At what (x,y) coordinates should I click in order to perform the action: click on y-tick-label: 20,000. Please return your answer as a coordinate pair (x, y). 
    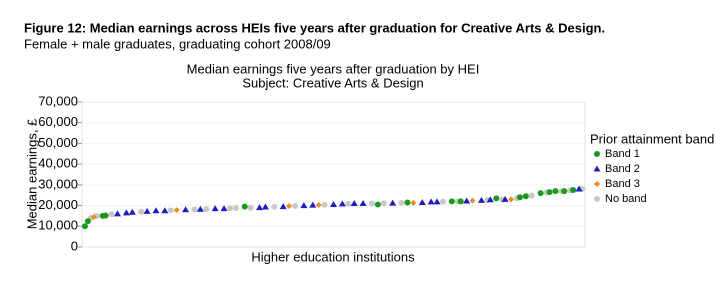
    Looking at the image, I should click on (58, 204).